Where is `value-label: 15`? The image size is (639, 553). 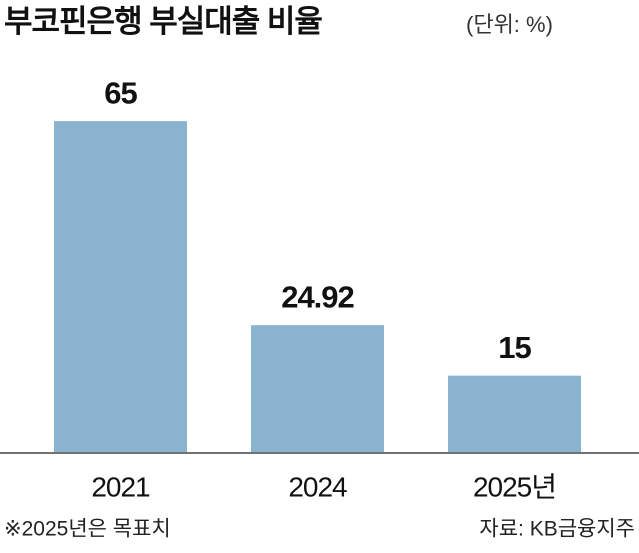
value-label: 15 is located at coordinates (514, 347).